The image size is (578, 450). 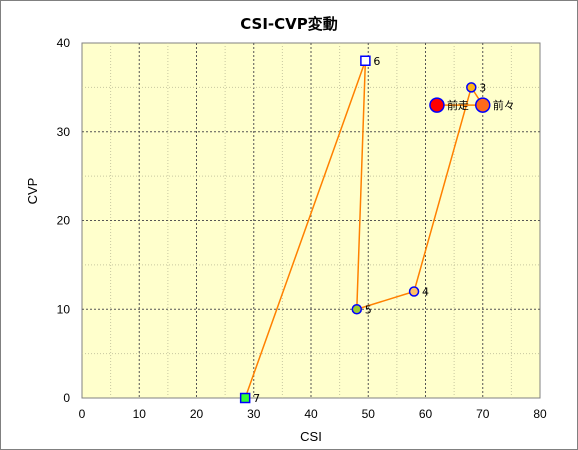 I want to click on chart-title: CSI-CVP変動, so click(x=289, y=24).